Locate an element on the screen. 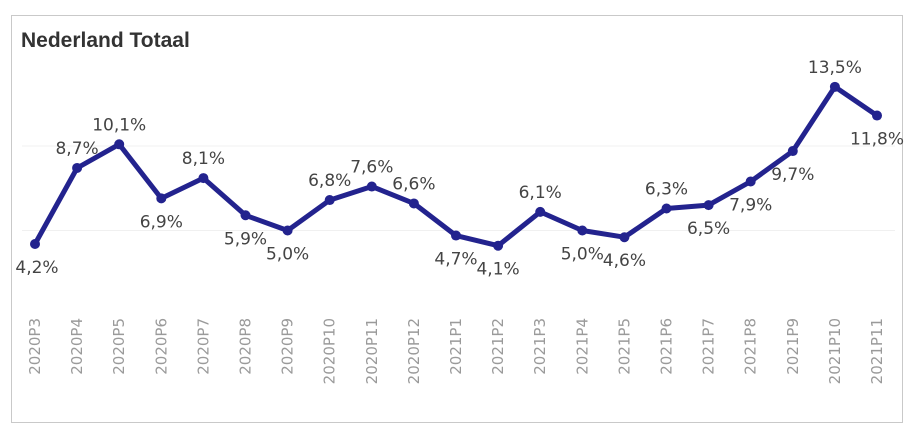 The width and height of the screenshot is (914, 436). data-label: 6,1% is located at coordinates (540, 193).